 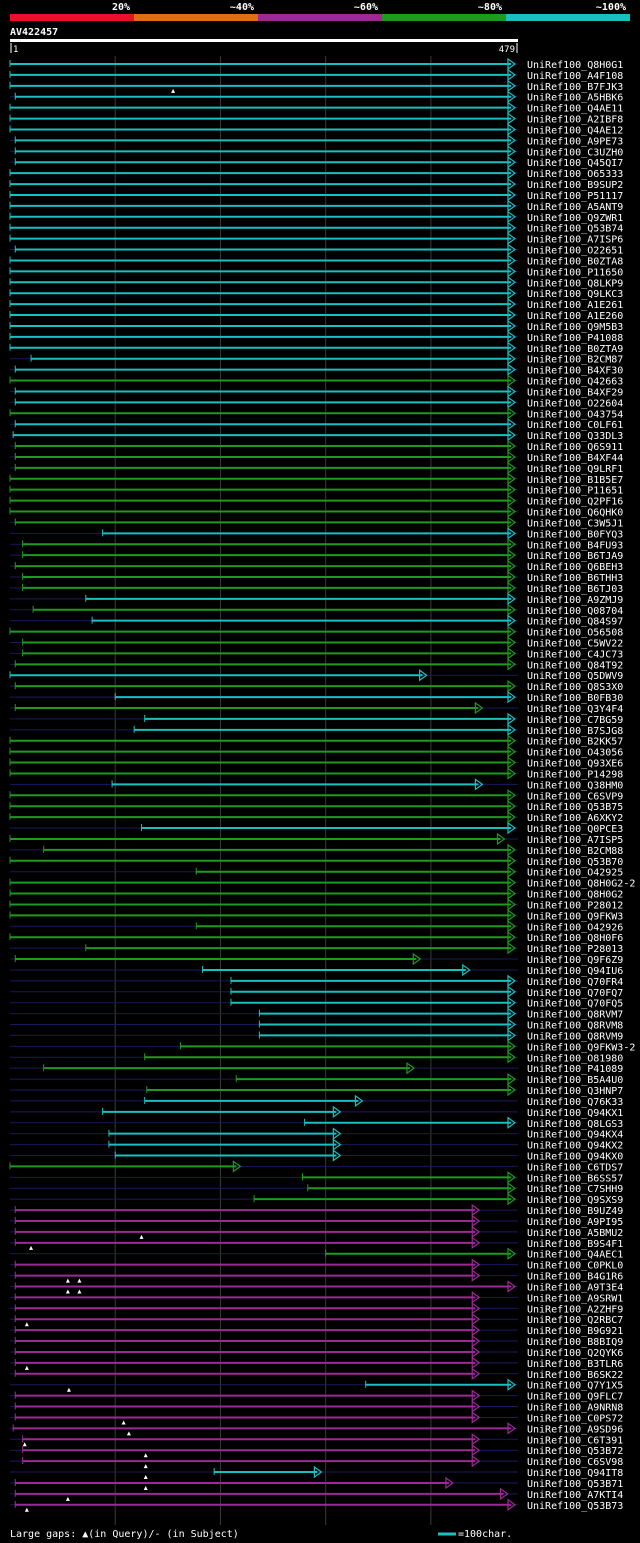 I want to click on hit-label: UniRef100_B9S4F1, so click(x=575, y=1244).